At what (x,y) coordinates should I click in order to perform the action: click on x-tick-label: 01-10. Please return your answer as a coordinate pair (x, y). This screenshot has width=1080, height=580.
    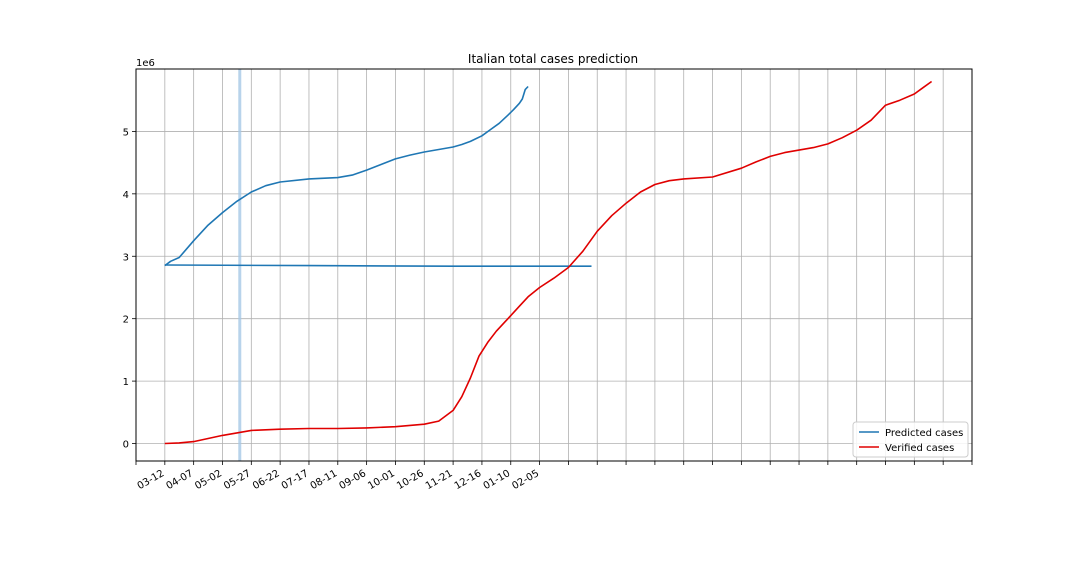
    Looking at the image, I should click on (497, 480).